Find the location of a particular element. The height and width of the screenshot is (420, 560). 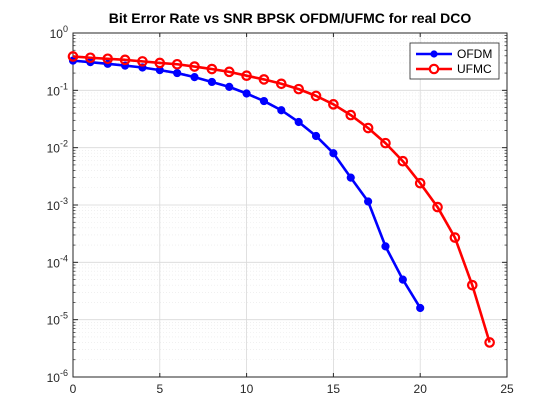

y-tick-label: 10⁻⁵ is located at coordinates (57, 319).